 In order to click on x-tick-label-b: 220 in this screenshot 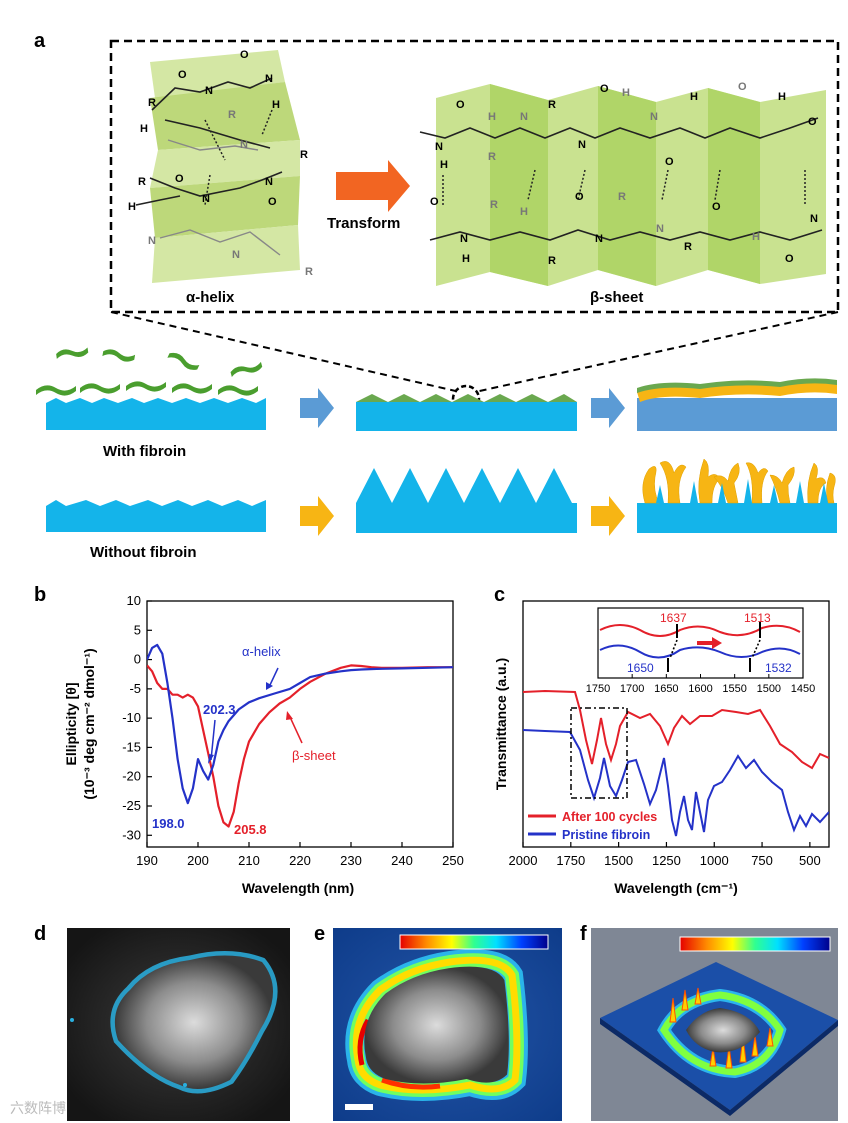, I will do `click(300, 860)`.